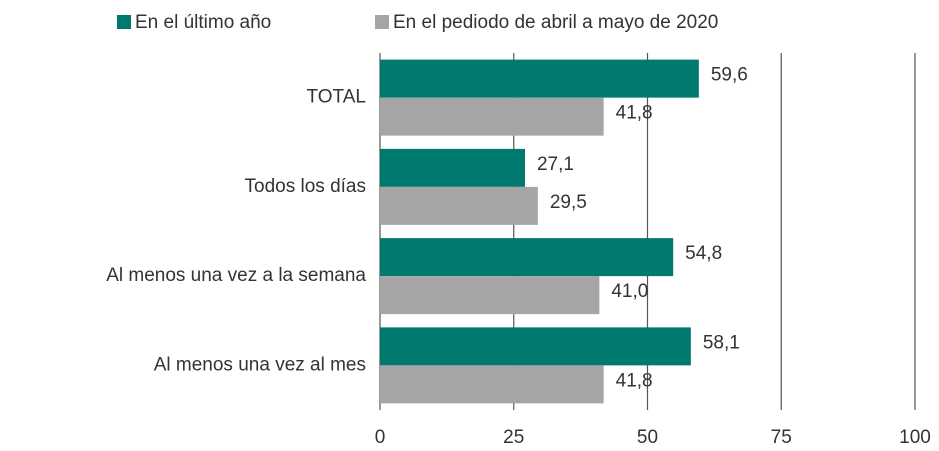 The height and width of the screenshot is (451, 939). What do you see at coordinates (513, 437) in the screenshot?
I see `x-tick-label: 25` at bounding box center [513, 437].